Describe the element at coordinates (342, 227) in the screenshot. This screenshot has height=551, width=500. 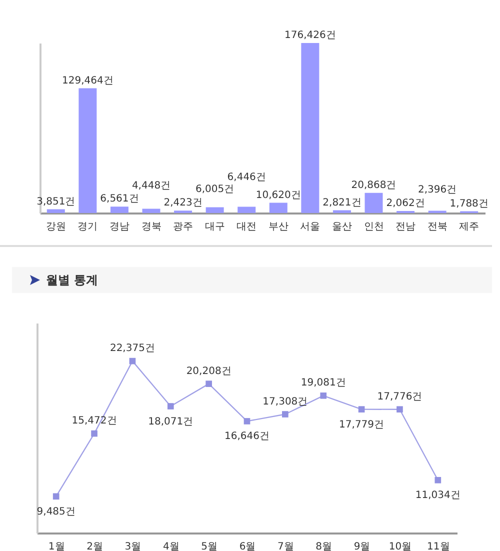
I see `x-tick-label: 울산` at that location.